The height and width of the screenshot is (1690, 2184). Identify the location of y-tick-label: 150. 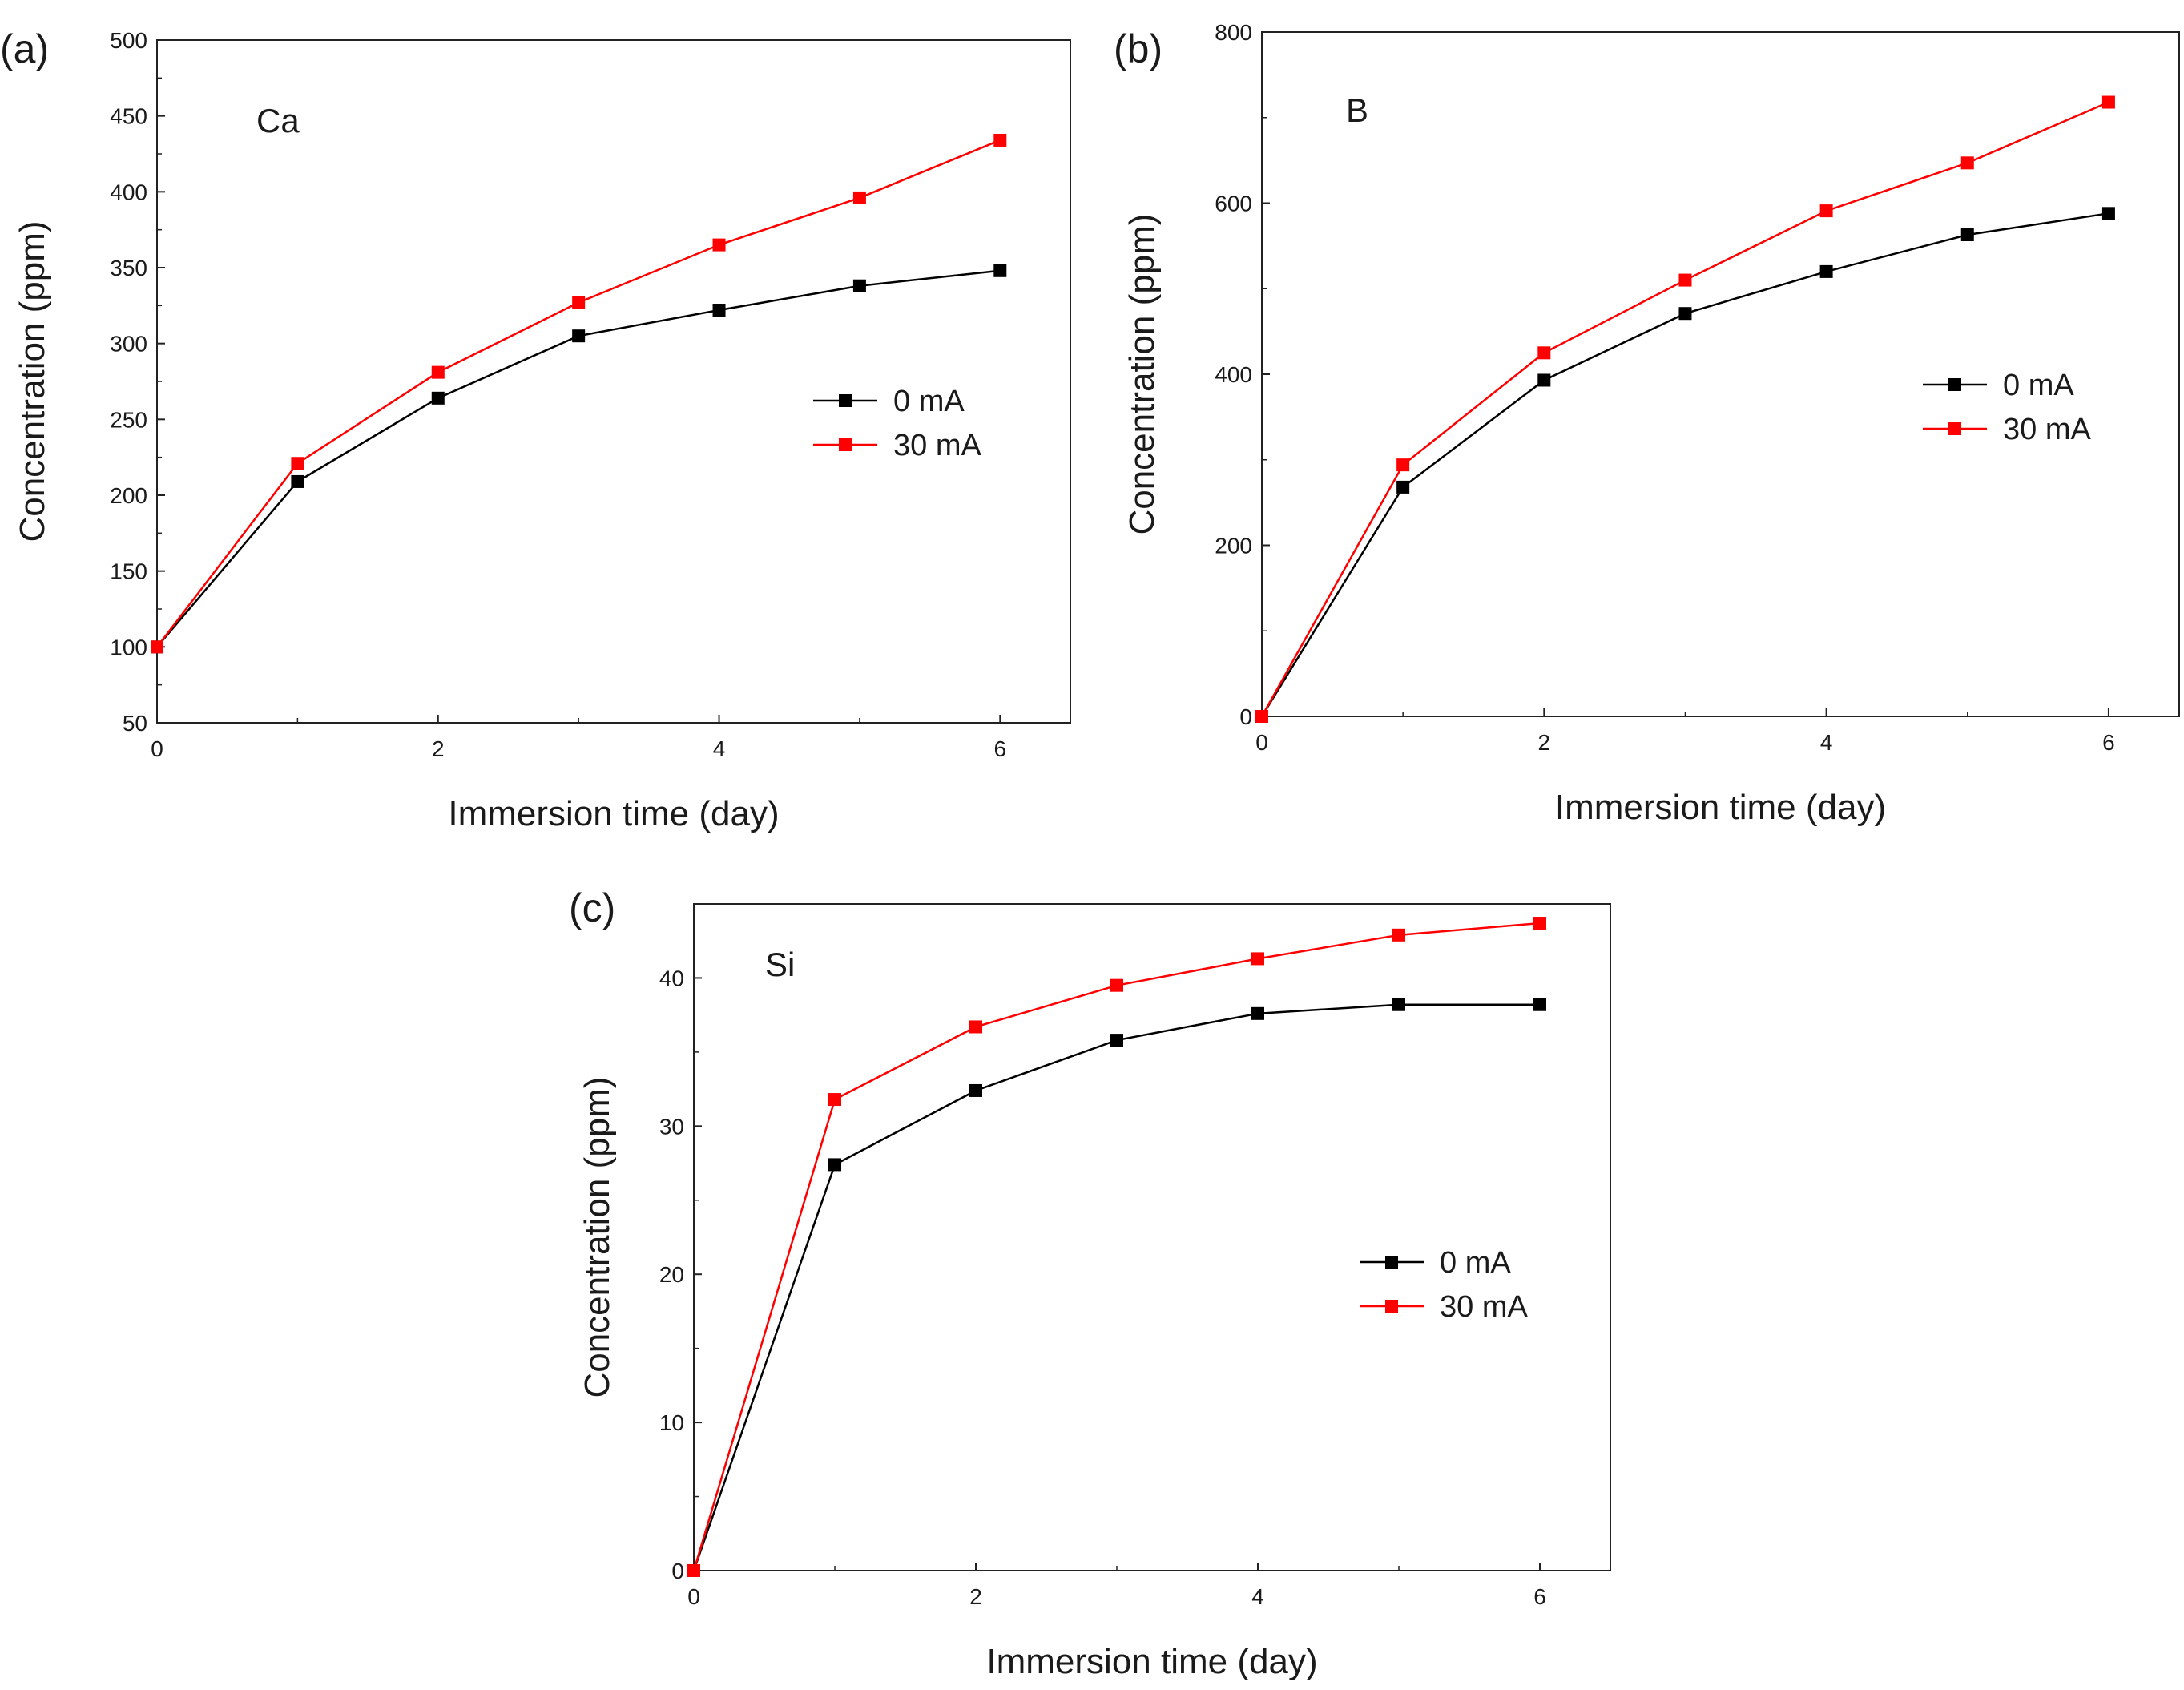
(129, 571).